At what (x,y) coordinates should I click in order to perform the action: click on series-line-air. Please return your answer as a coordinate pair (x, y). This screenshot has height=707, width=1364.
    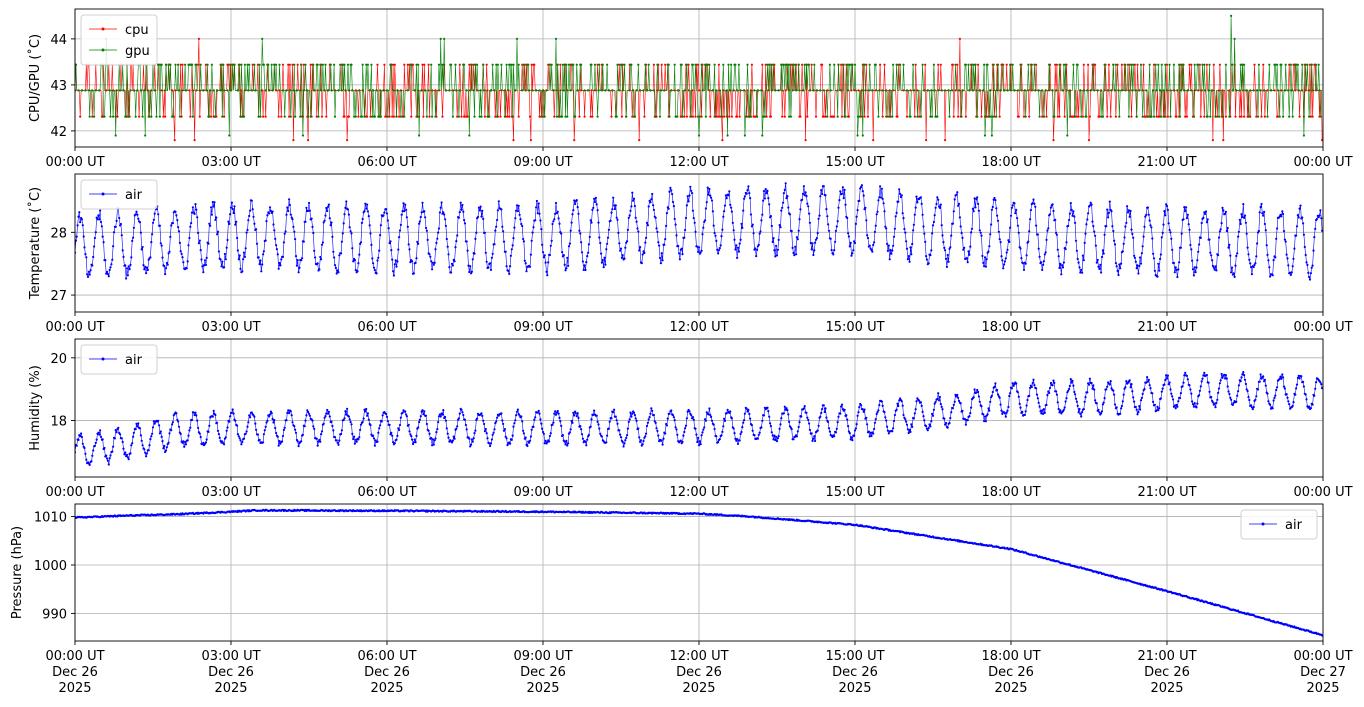
    Looking at the image, I should click on (699, 418).